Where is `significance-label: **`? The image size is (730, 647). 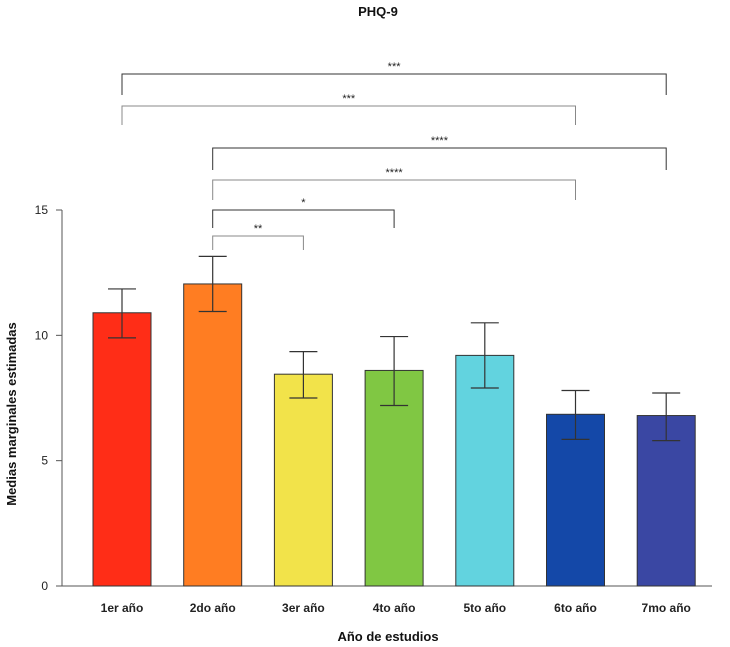
significance-label: ** is located at coordinates (258, 229).